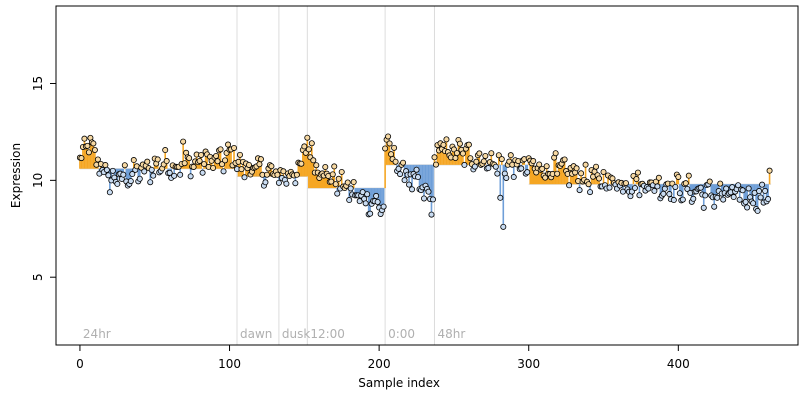 Image resolution: width=800 pixels, height=400 pixels. Describe the element at coordinates (229, 364) in the screenshot. I see `x-tick-label: 100` at that location.